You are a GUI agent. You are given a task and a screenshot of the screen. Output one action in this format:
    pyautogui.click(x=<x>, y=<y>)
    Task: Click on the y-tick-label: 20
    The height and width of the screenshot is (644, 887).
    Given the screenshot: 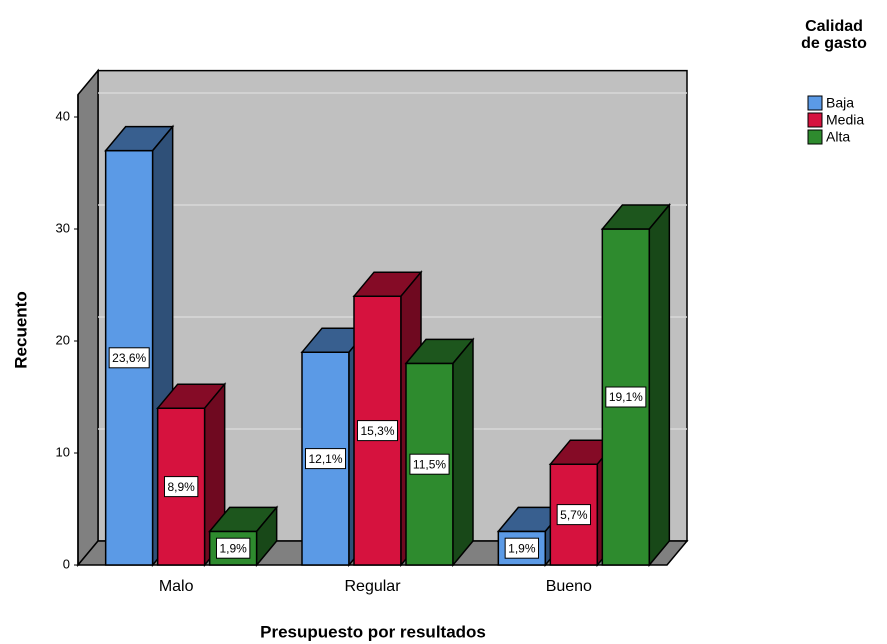 What is the action you would take?
    pyautogui.click(x=63, y=339)
    